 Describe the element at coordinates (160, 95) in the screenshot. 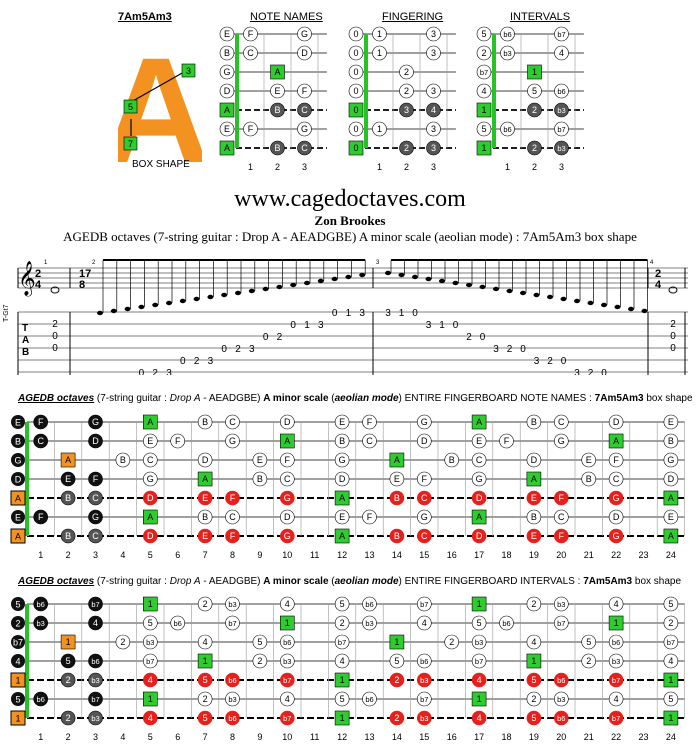

I see `box-shape-graphic: A 3 5 7` at that location.